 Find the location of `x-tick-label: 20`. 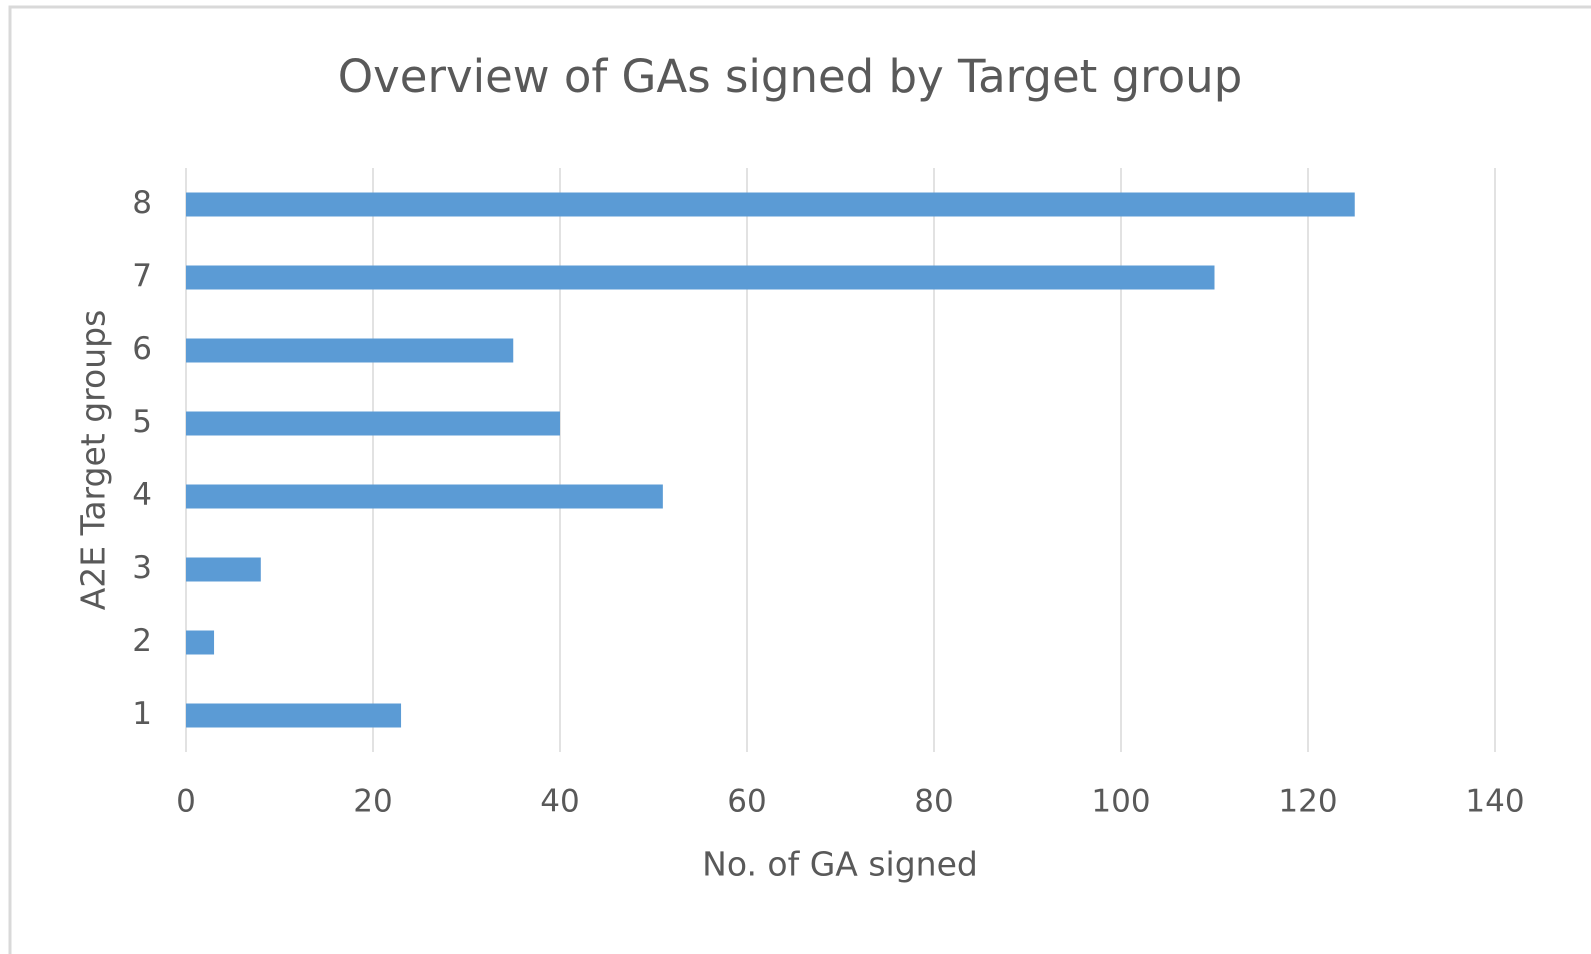

x-tick-label: 20 is located at coordinates (372, 802).